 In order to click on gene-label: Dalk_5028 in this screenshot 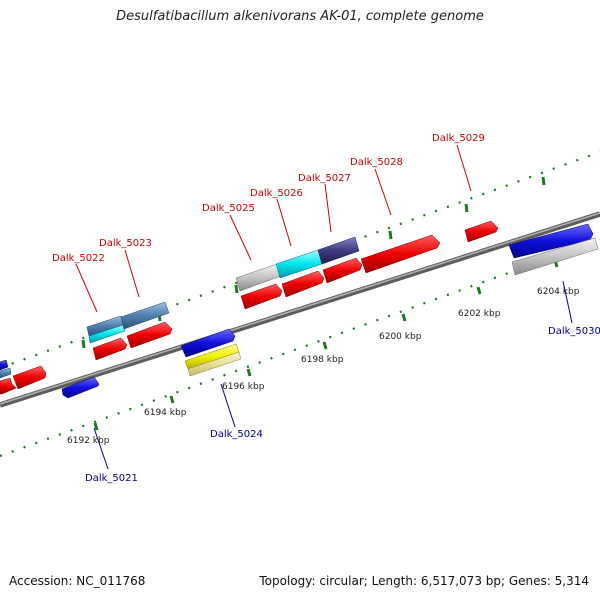, I will do `click(376, 162)`.